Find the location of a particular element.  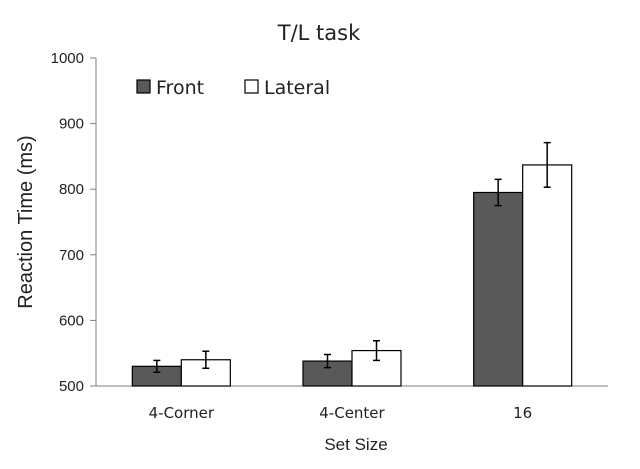

y-tick-label: 1000 is located at coordinates (67, 58).